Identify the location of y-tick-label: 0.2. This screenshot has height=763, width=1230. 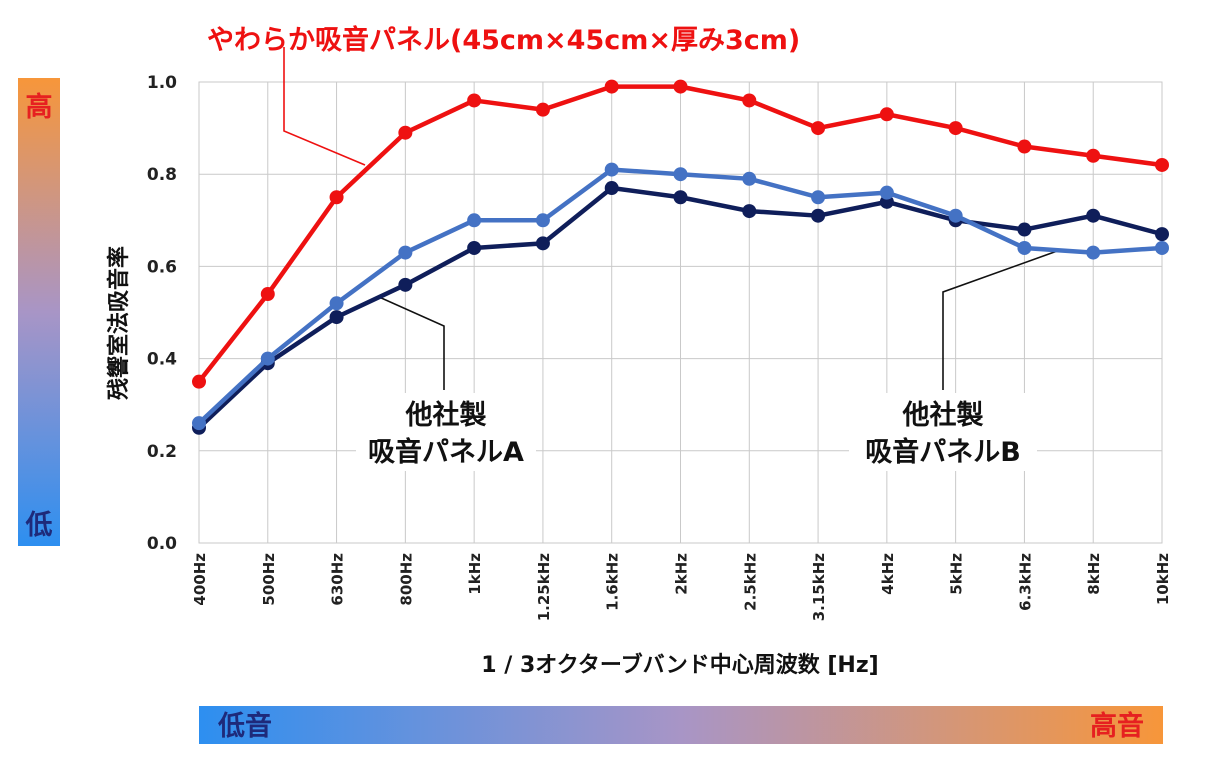
(162, 452).